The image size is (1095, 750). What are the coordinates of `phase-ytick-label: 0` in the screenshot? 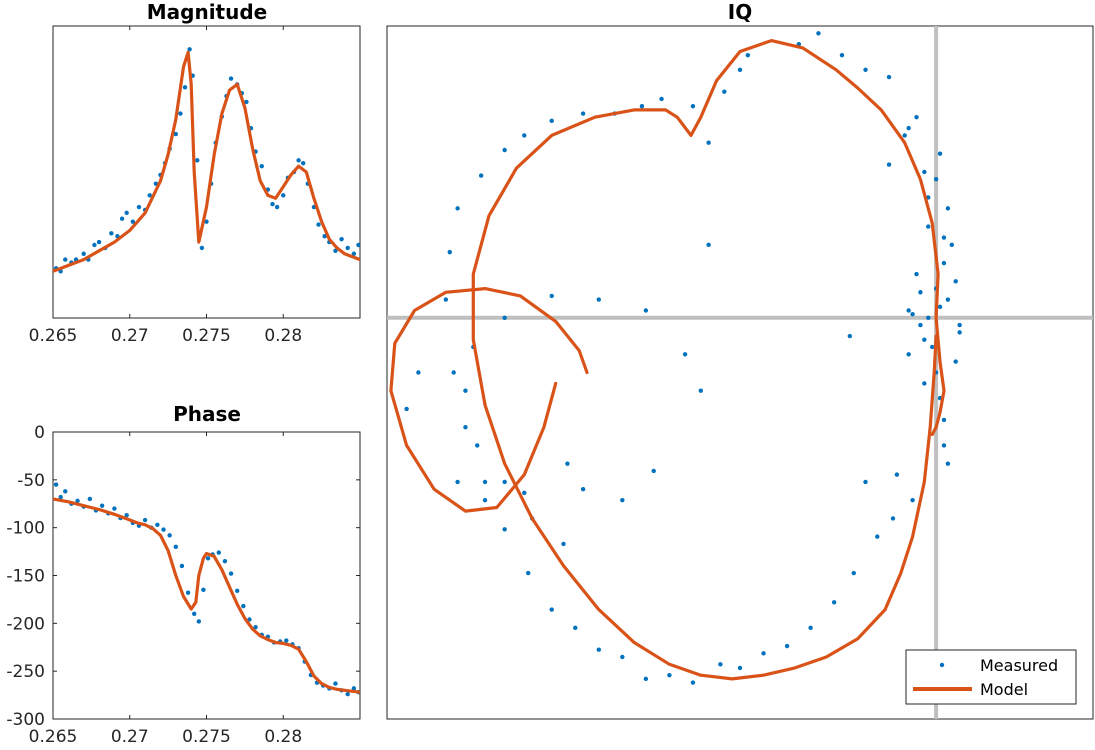 It's located at (39, 433).